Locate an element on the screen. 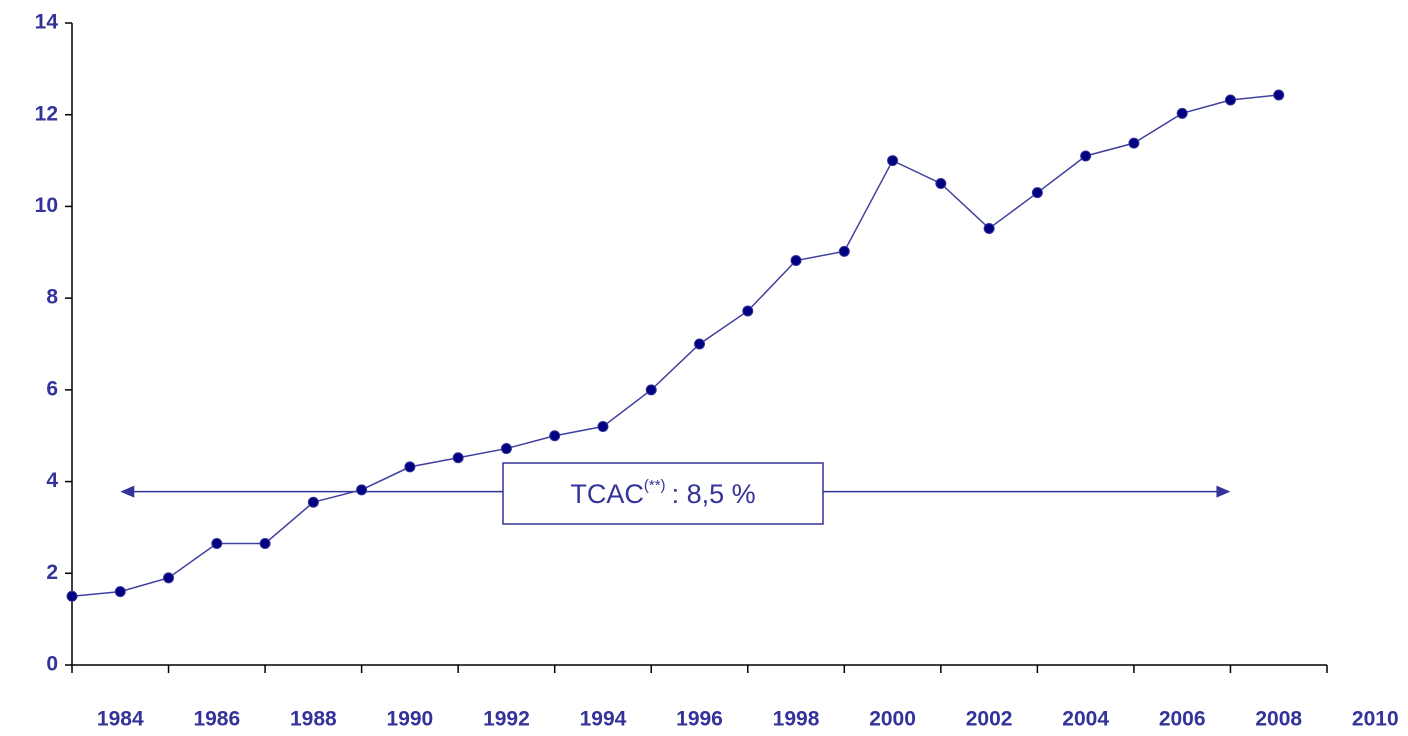 This screenshot has height=736, width=1408. y-tick-label: 12 is located at coordinates (46, 113).